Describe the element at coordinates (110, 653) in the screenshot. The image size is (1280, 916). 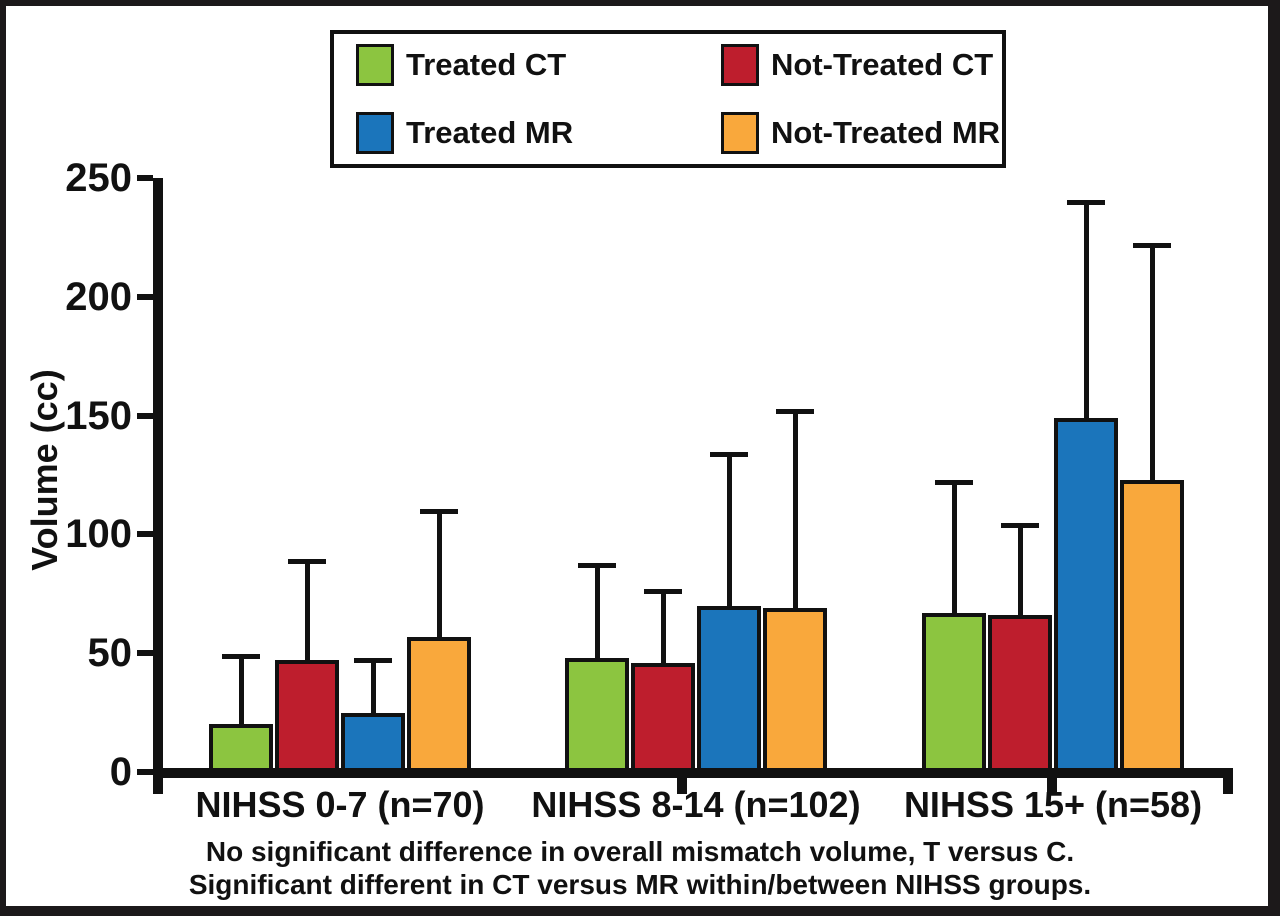
I see `y-axis-tick-label: 50` at that location.